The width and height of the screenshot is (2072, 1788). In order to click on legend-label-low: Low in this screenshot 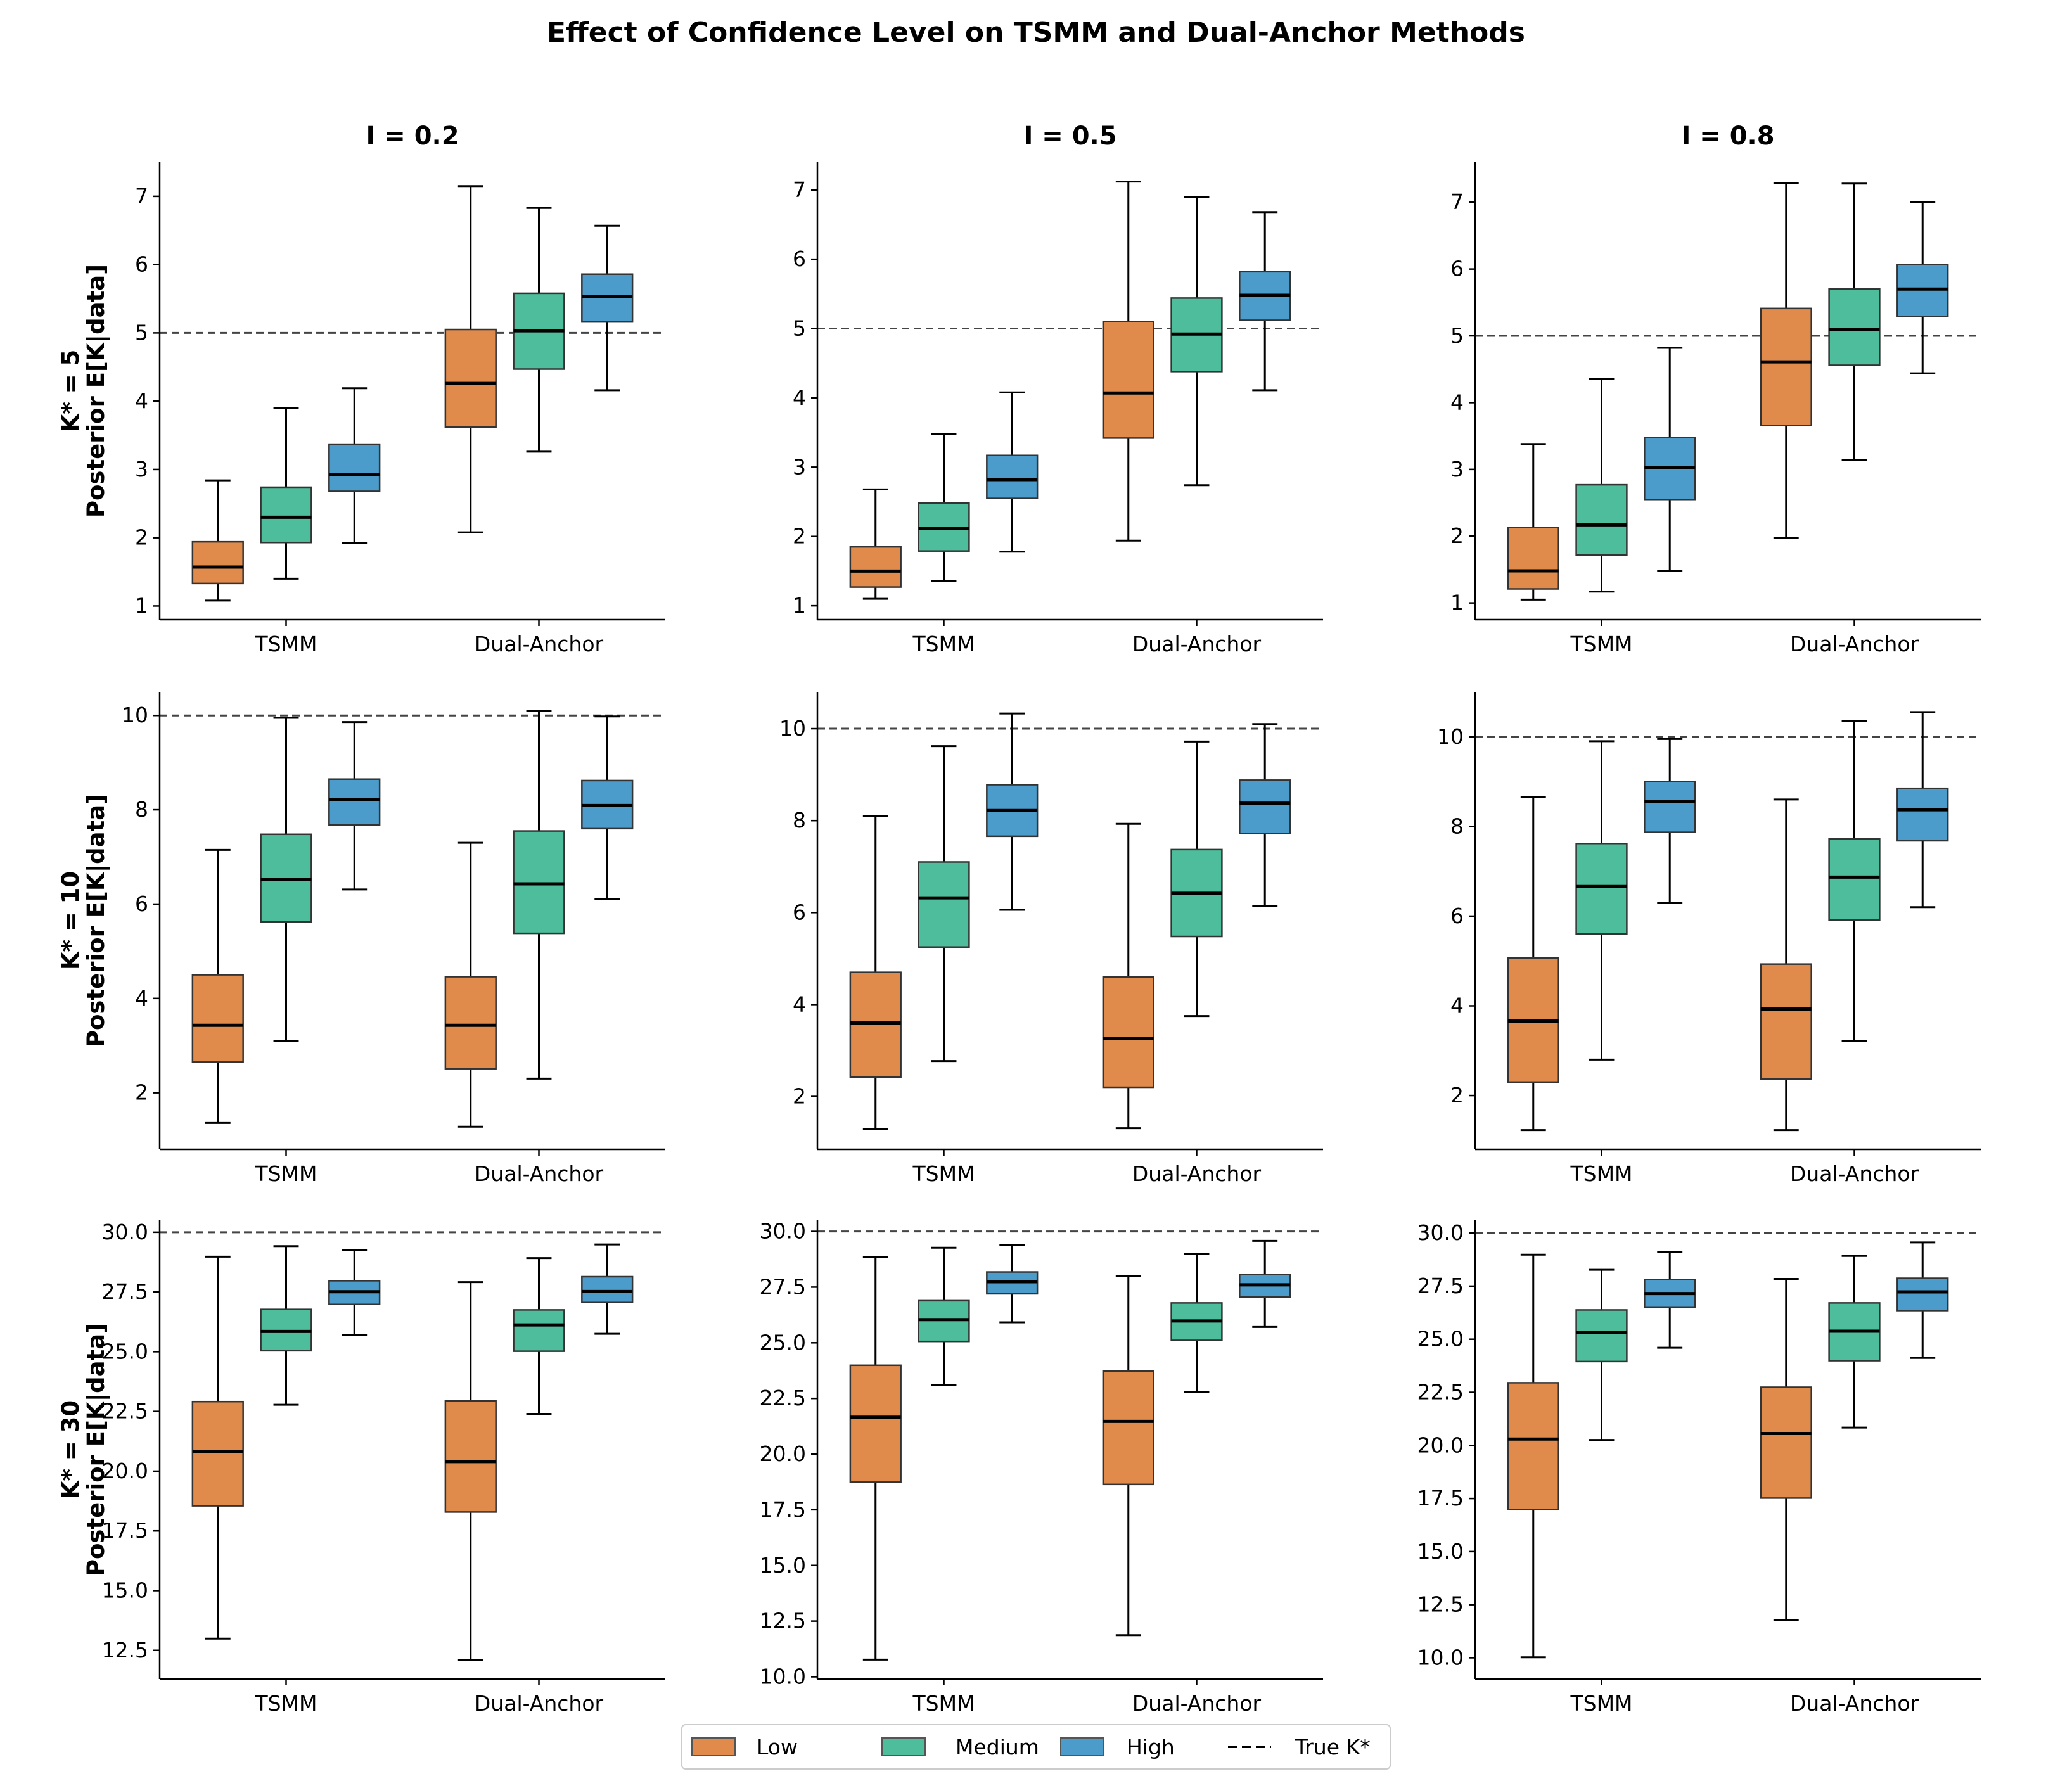, I will do `click(777, 1747)`.